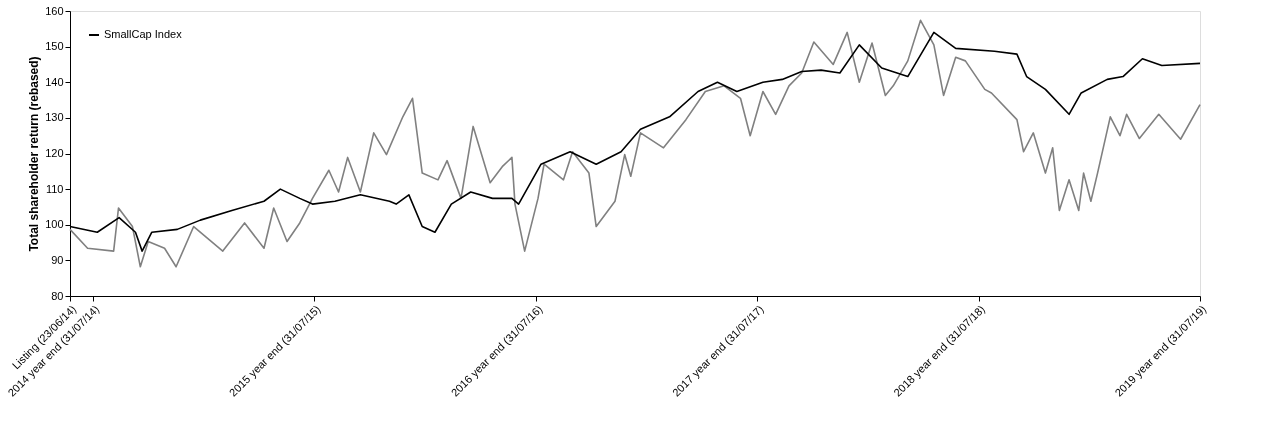 The width and height of the screenshot is (1274, 425). What do you see at coordinates (54, 188) in the screenshot?
I see `y-tick-label: 110` at bounding box center [54, 188].